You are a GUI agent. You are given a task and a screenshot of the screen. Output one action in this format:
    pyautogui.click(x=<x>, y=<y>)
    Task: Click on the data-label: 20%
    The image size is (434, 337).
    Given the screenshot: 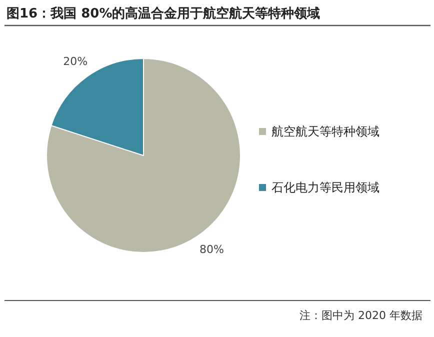 What is the action you would take?
    pyautogui.click(x=75, y=61)
    